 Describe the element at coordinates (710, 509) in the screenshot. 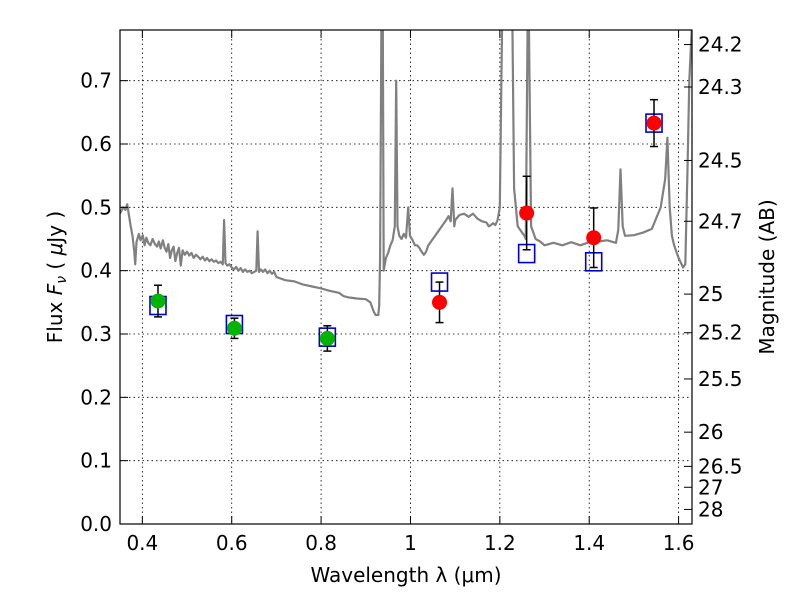

I see `right-tick-label: 28` at that location.